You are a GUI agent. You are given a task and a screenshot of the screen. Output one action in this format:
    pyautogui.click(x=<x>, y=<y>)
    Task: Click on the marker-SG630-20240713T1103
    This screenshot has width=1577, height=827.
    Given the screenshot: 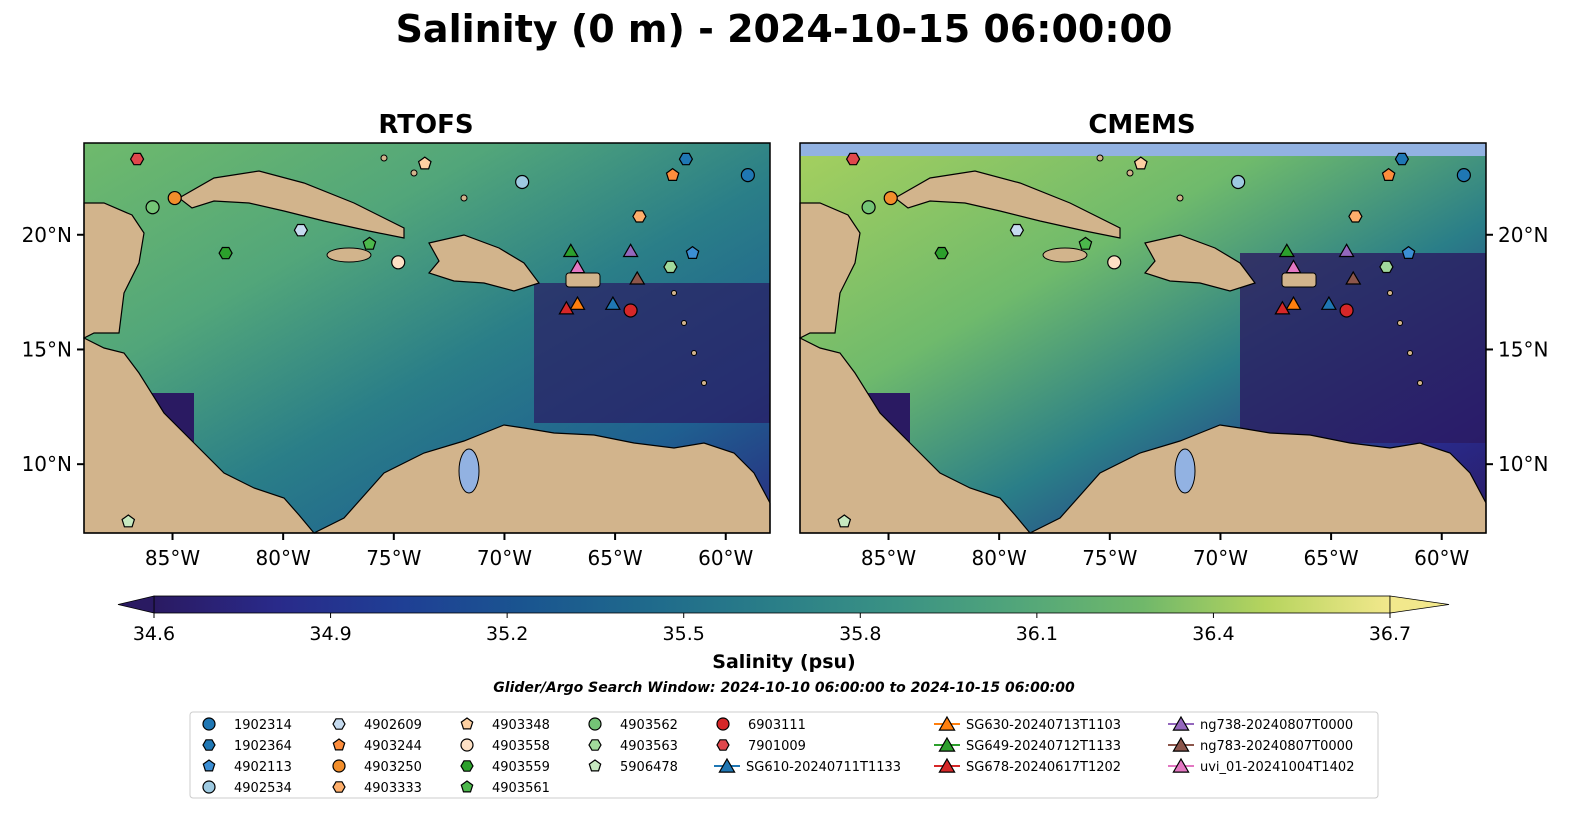 What is the action you would take?
    pyautogui.click(x=577, y=302)
    